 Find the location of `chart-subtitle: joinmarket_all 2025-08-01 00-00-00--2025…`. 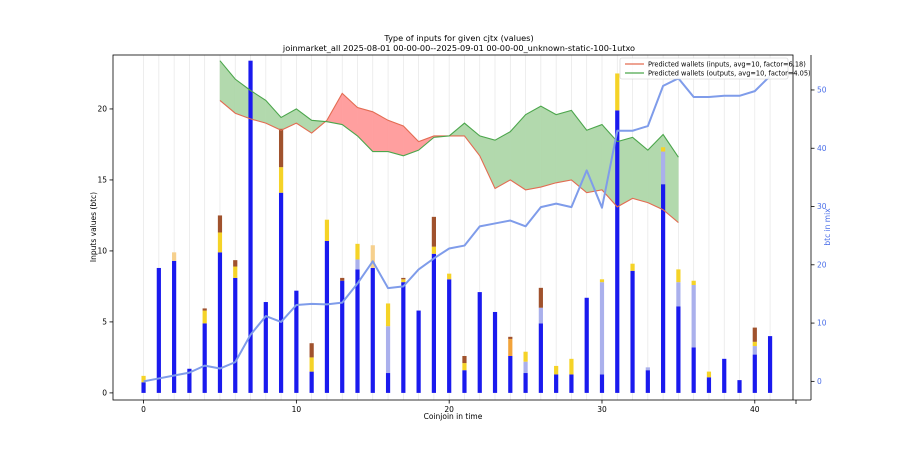

chart-subtitle: joinmarket_all 2025-08-01 00-00-00--2025… is located at coordinates (458, 48).